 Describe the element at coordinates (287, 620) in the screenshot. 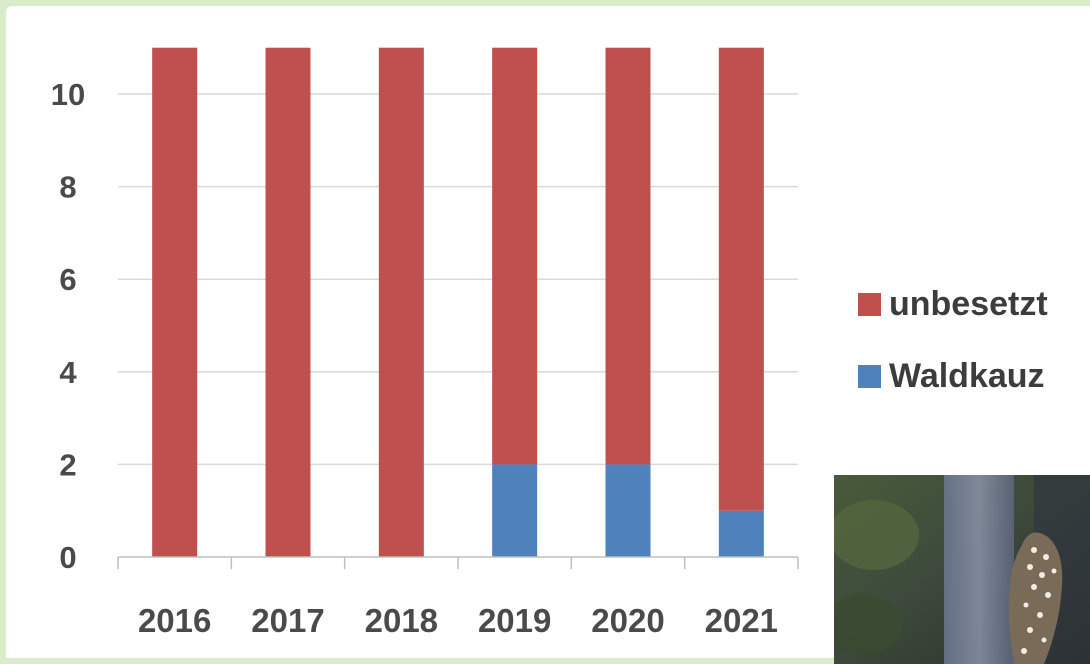

I see `x-tick-label-2017: 2017` at that location.